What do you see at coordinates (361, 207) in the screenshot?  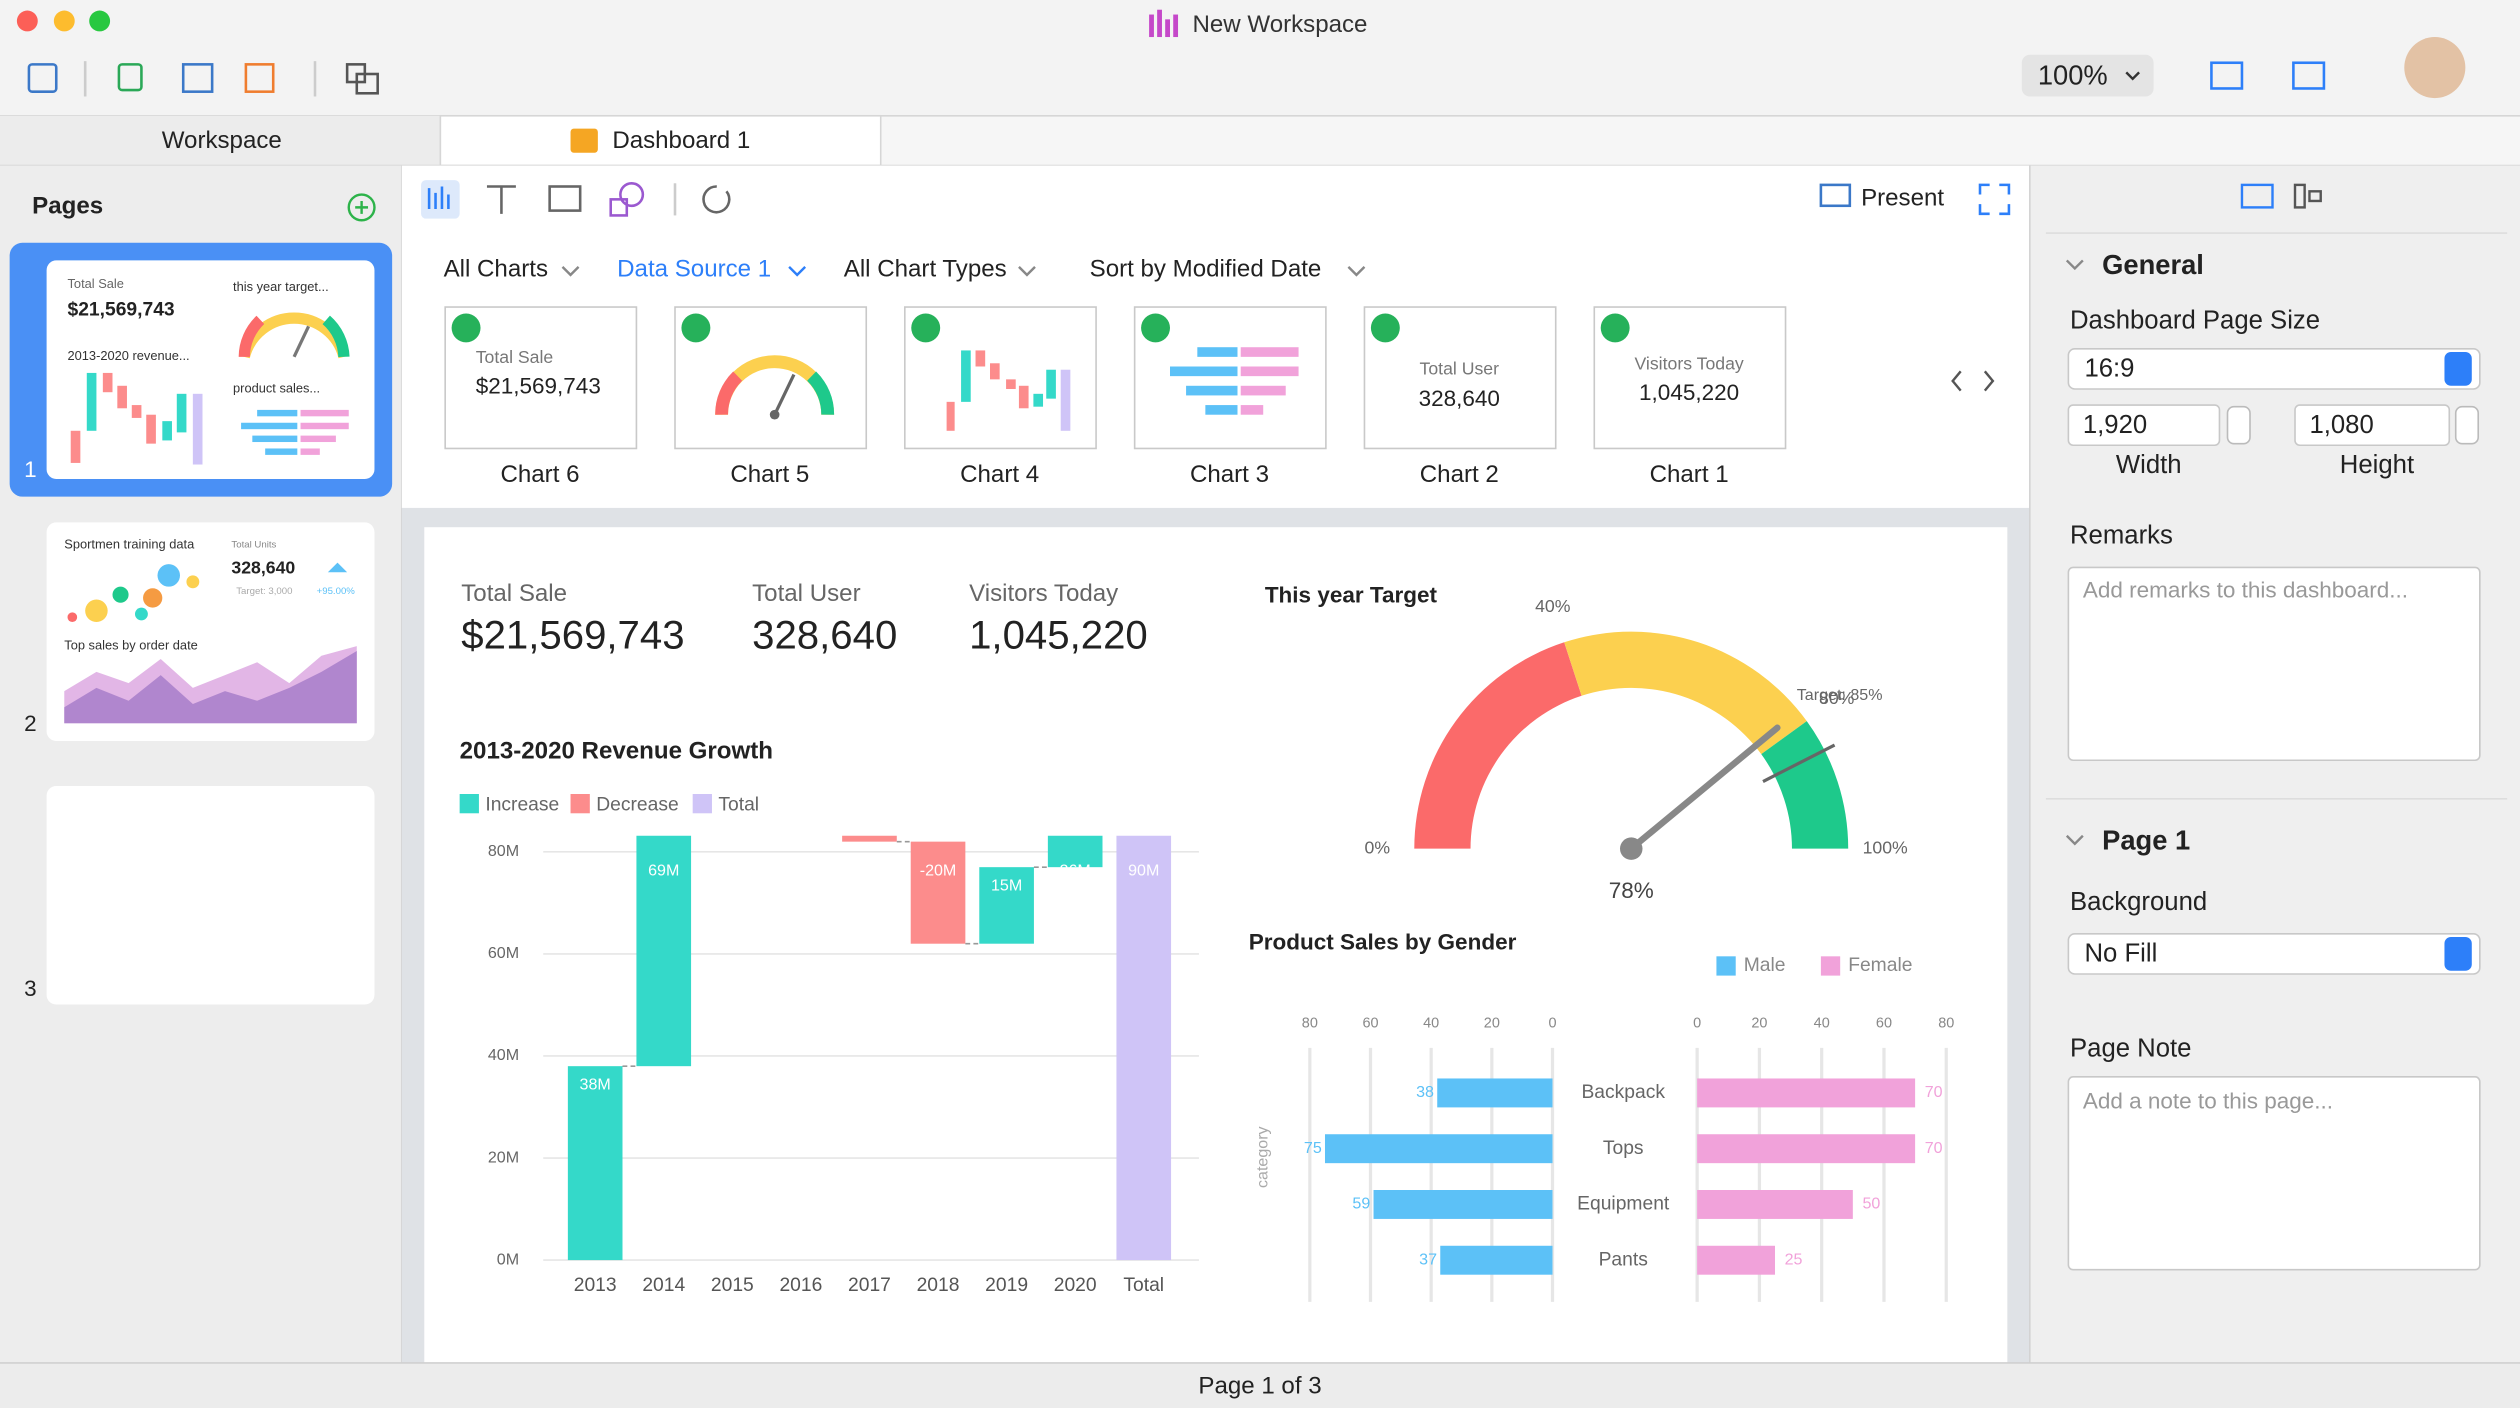 I see `add-page-button` at bounding box center [361, 207].